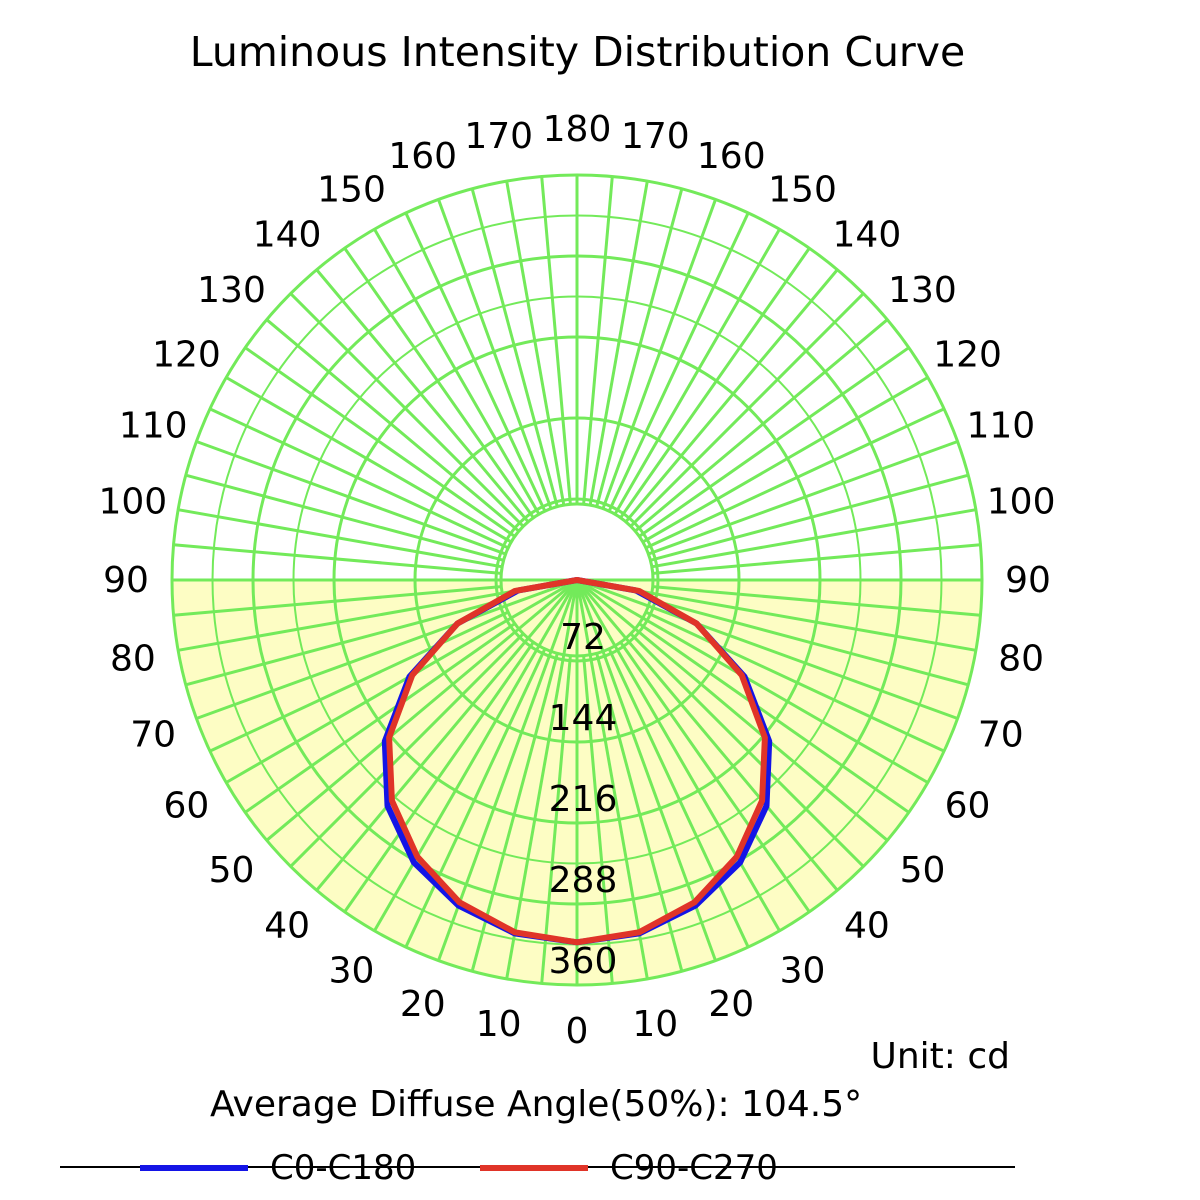  I want to click on angle-tick-label-left-180: 180, so click(577, 129).